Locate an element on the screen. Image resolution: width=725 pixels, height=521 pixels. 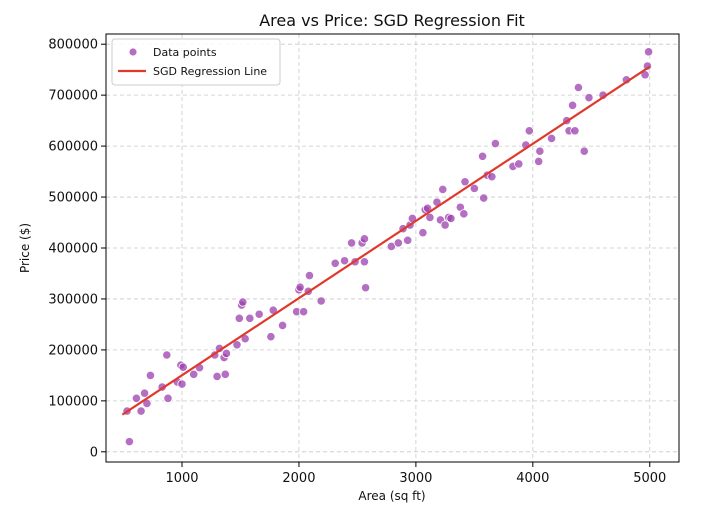
y-tick-label: 100000 is located at coordinates (73, 401).